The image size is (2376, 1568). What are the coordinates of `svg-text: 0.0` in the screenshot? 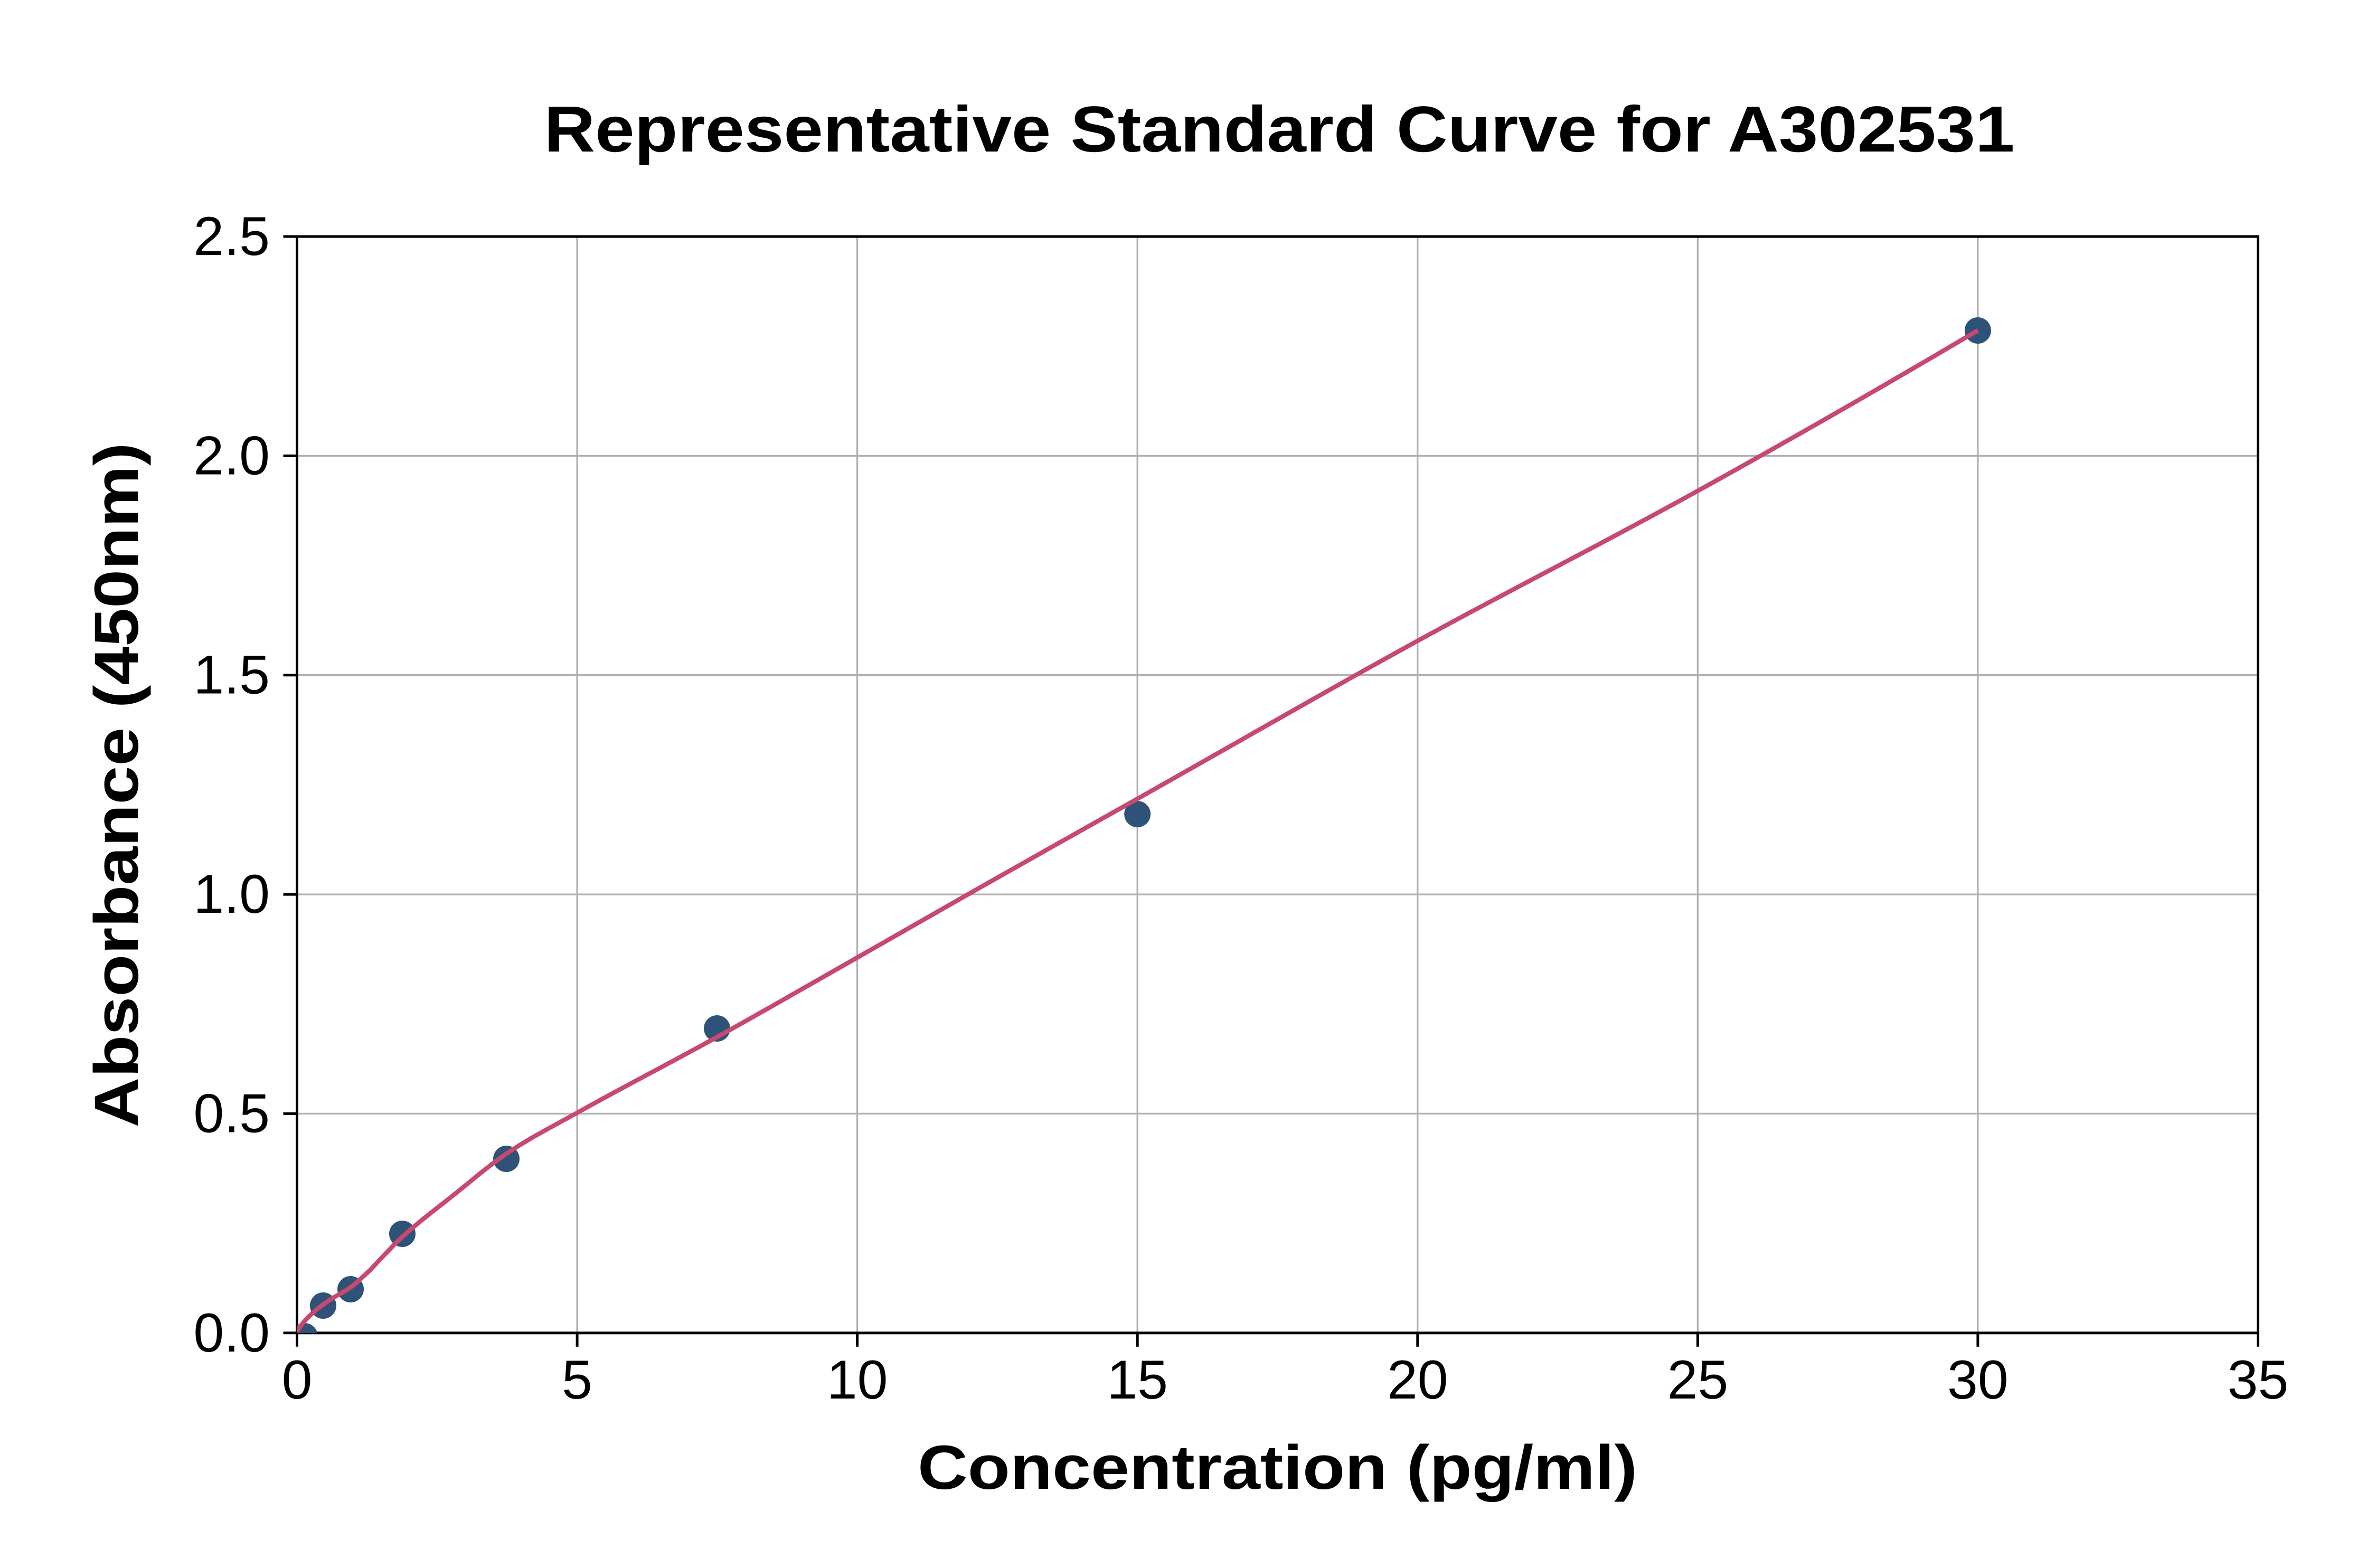 It's located at (232, 1333).